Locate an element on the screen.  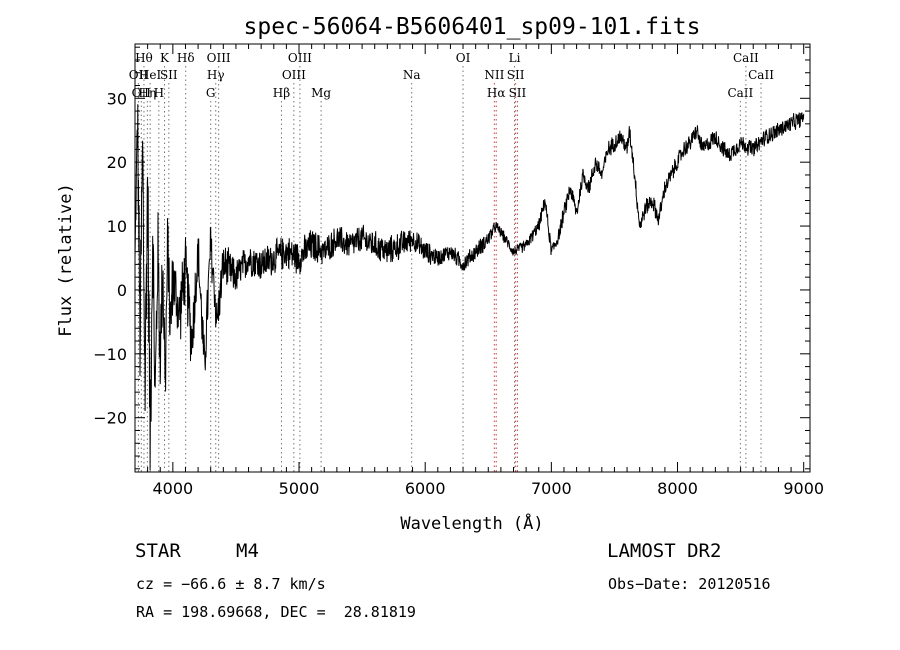
spectral-line-label: Na is located at coordinates (412, 75).